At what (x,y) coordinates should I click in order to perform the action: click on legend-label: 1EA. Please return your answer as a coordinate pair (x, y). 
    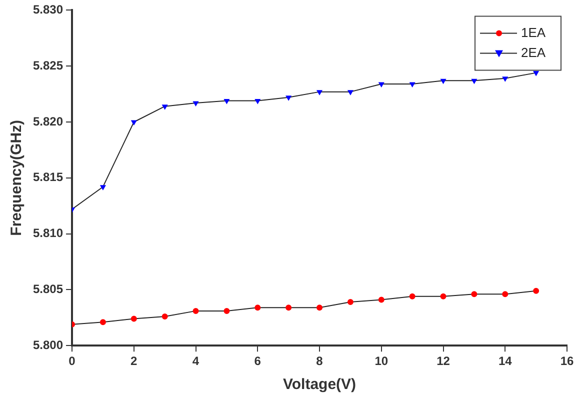
    Looking at the image, I should click on (533, 32).